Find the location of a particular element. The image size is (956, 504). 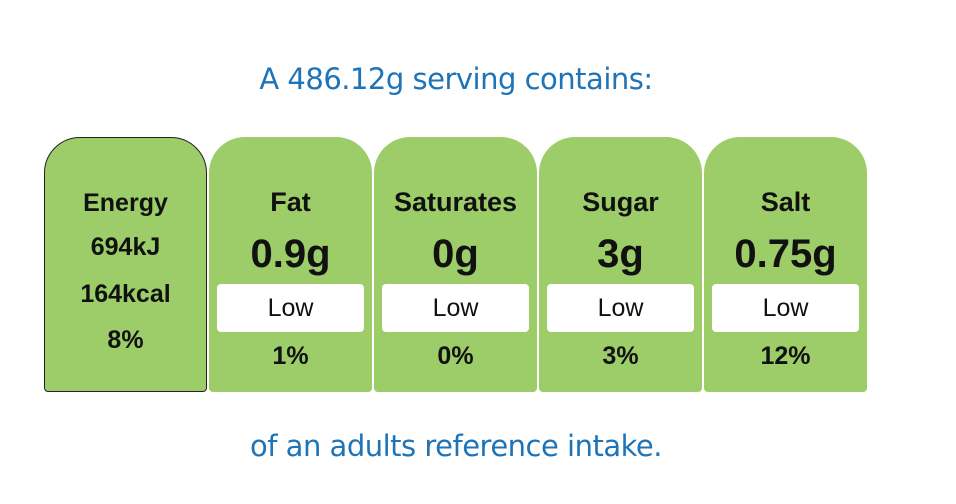

nutrient-name: Fat is located at coordinates (290, 202).